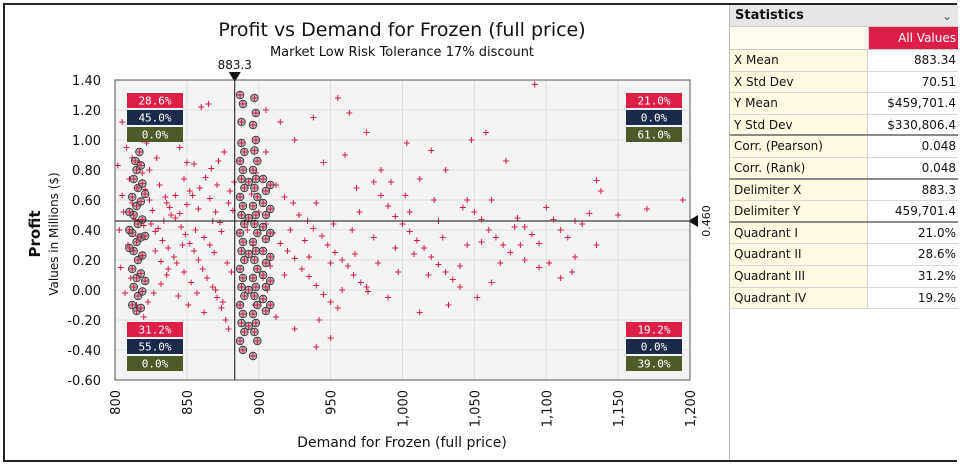  What do you see at coordinates (234, 77) in the screenshot?
I see `delimiter-x-handle-icon` at bounding box center [234, 77].